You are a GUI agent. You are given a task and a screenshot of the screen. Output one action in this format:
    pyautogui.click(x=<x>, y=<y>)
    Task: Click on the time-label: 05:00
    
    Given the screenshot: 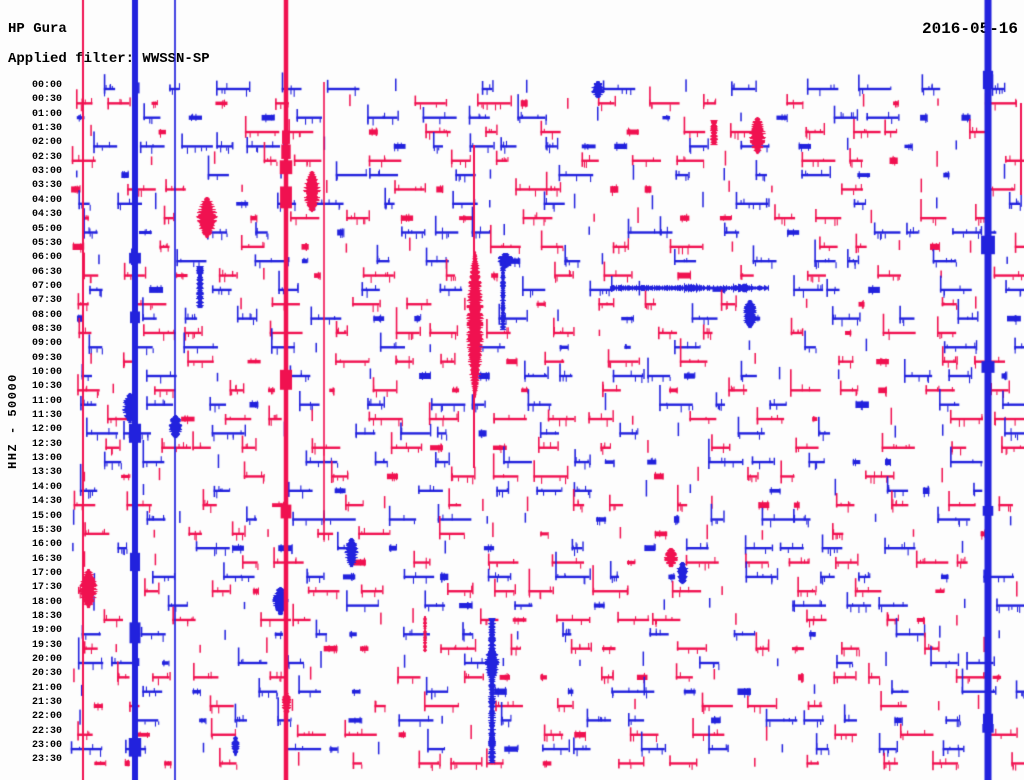 What is the action you would take?
    pyautogui.click(x=46, y=229)
    